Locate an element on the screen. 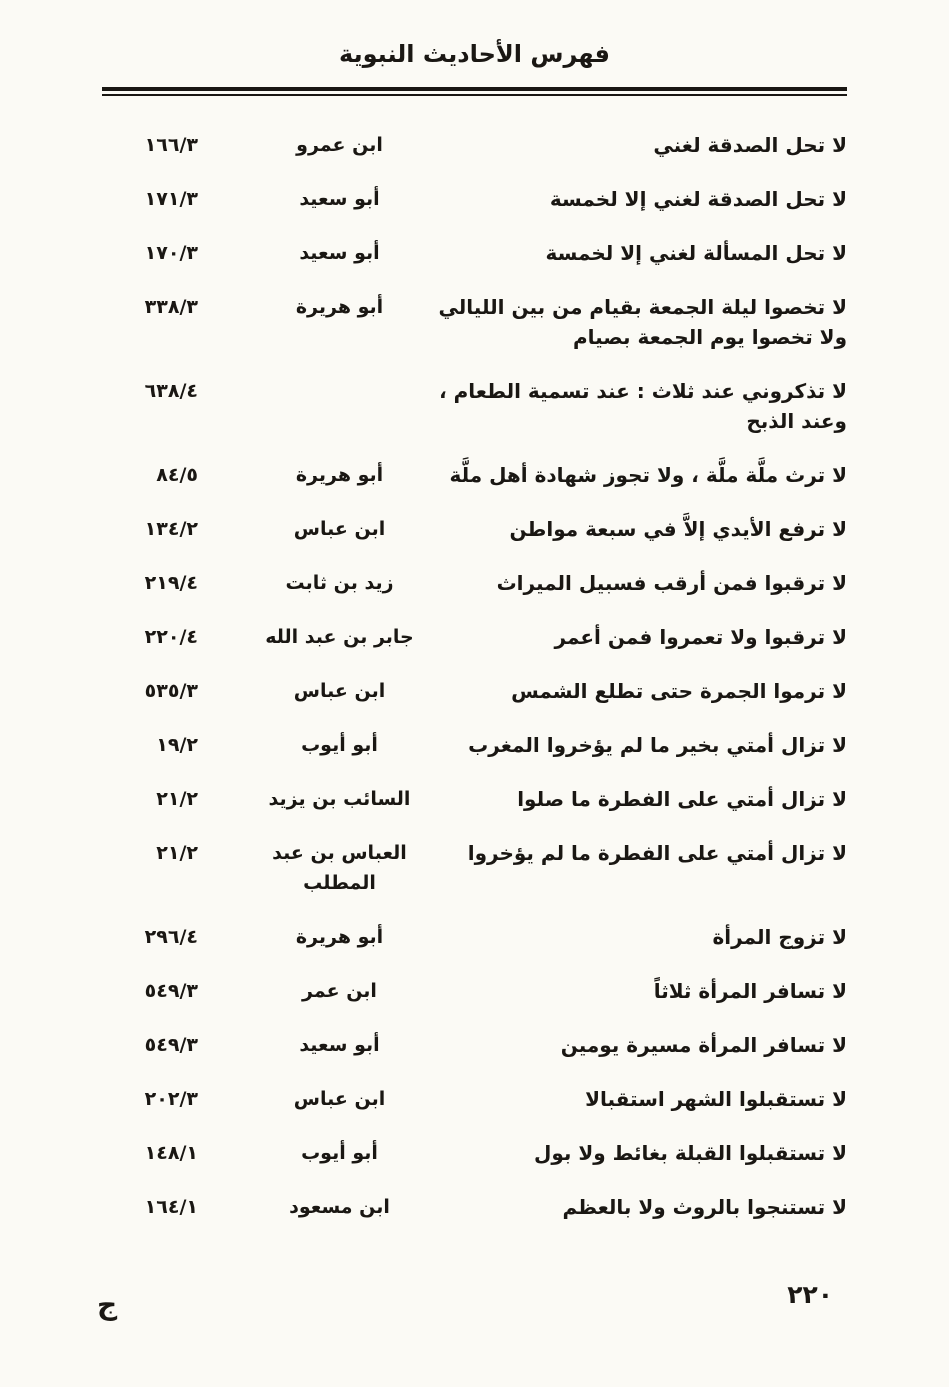  ref-cell: ١٦٦/٣ is located at coordinates (172, 145).